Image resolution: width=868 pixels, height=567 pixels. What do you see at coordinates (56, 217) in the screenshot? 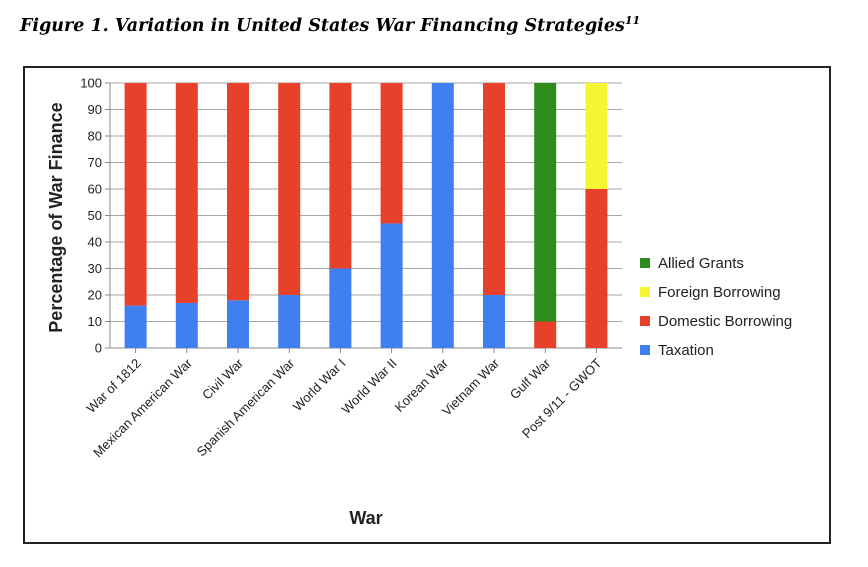
I see `y-axis-title: Percentage of War Finance` at bounding box center [56, 217].